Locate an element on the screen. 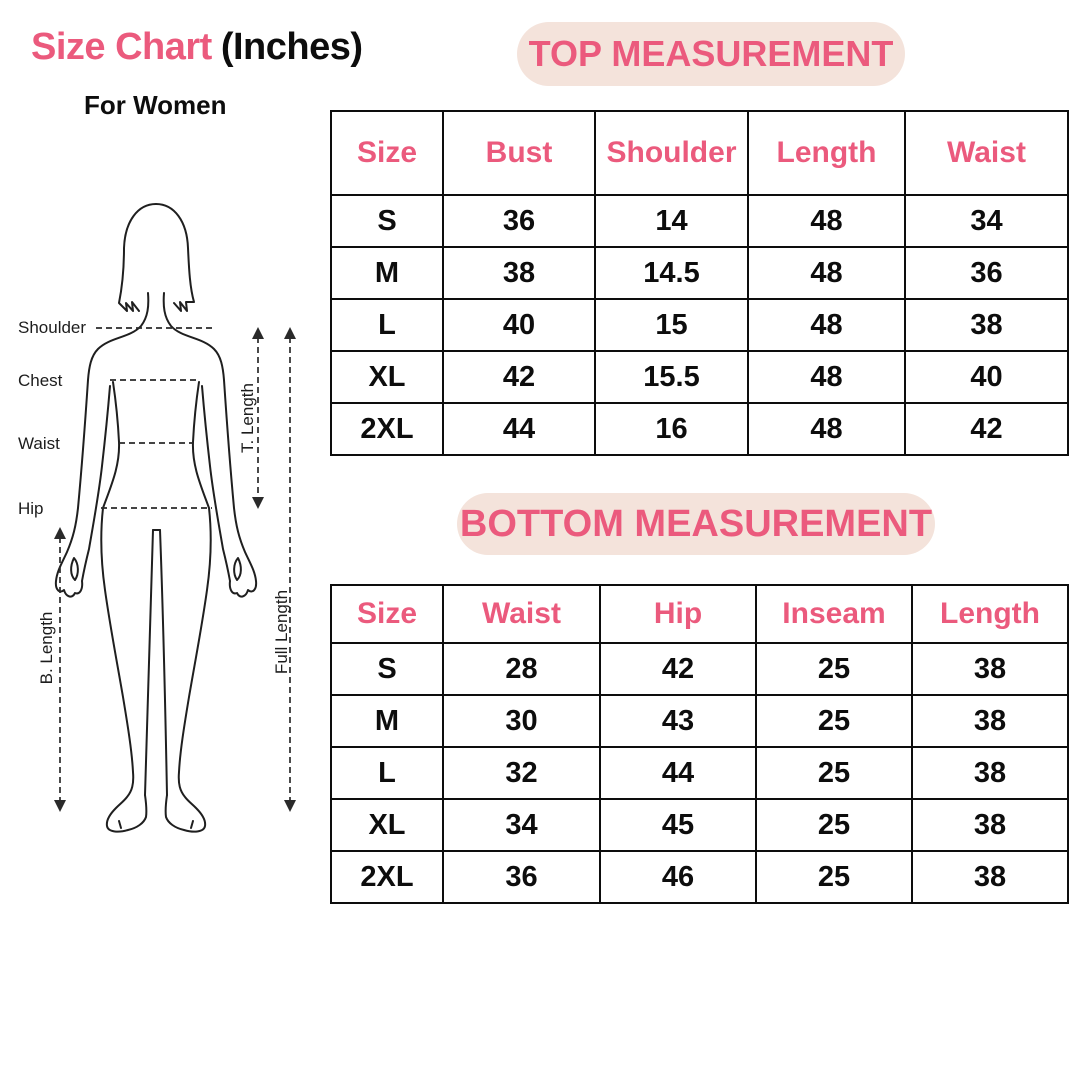 This screenshot has height=1080, width=1080. table-row: L 32 44 25 38 is located at coordinates (699, 773).